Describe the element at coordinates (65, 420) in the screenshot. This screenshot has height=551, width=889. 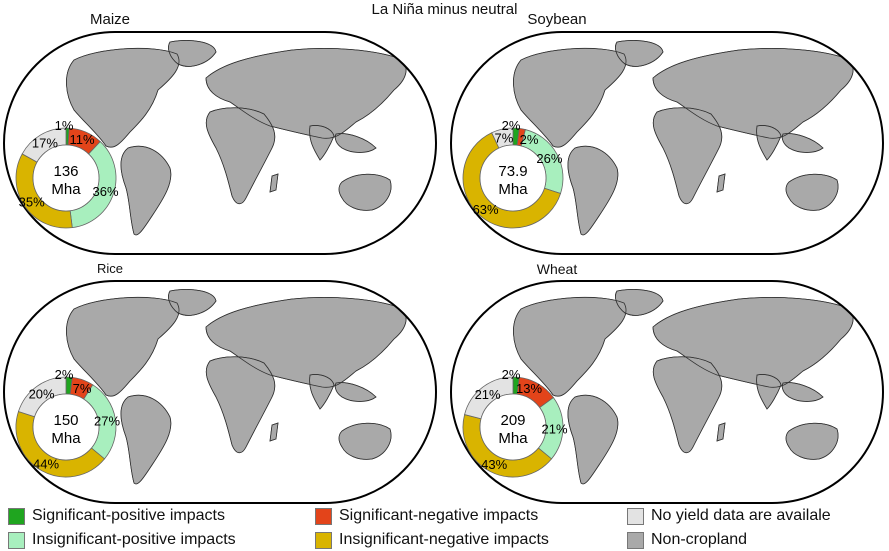
I see `donut-area-value: 150` at that location.